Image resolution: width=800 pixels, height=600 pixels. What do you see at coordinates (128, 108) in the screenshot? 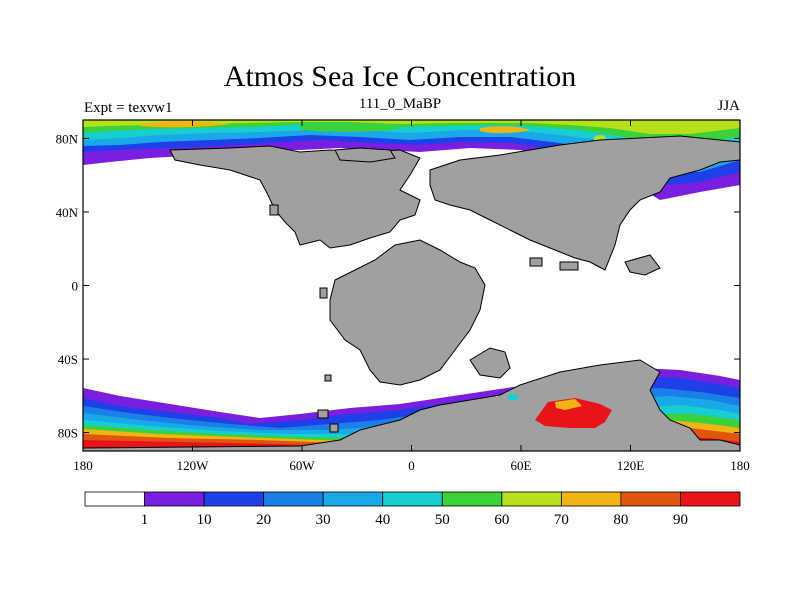
I see `experiment-label: Expt = texvw1` at bounding box center [128, 108].